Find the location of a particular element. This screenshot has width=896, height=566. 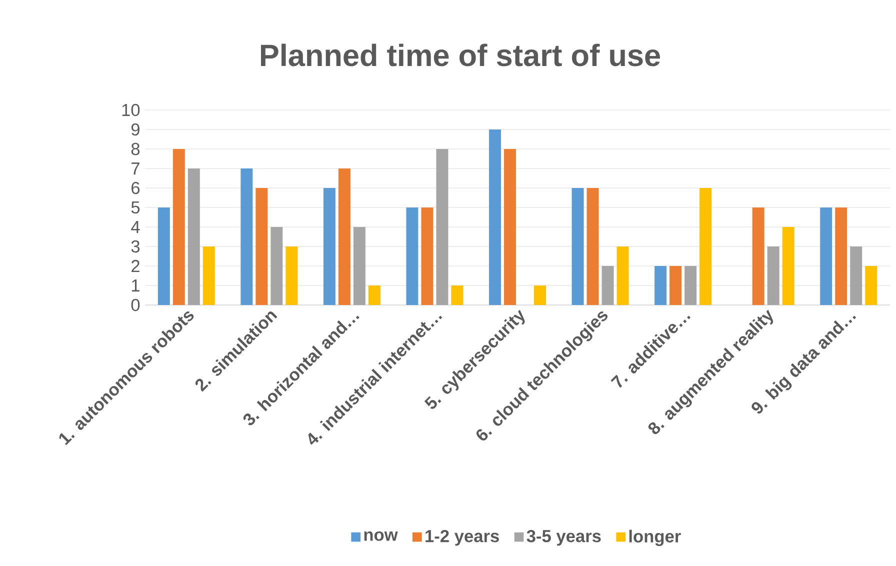

y-tick-label: 8 is located at coordinates (135, 149).